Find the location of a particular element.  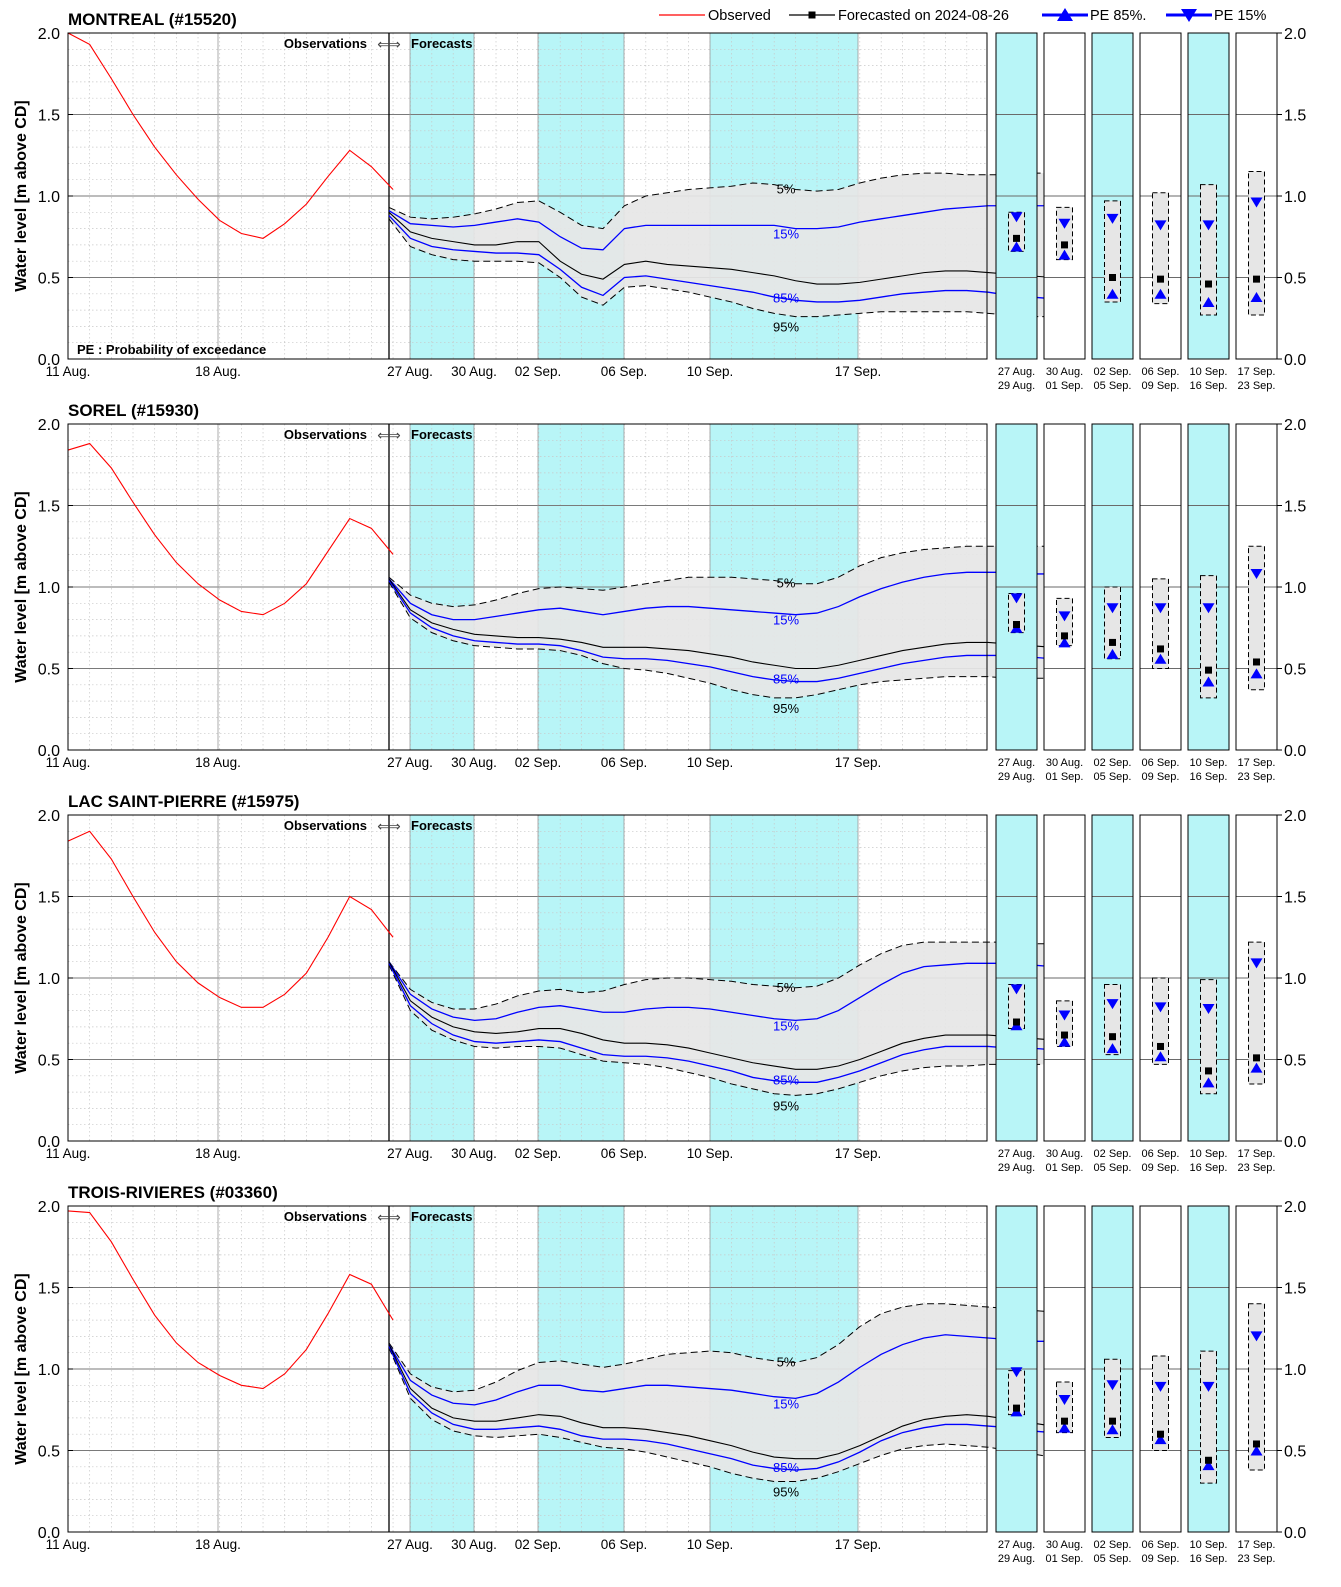

forecast-line is located at coordinates (720, 1402).